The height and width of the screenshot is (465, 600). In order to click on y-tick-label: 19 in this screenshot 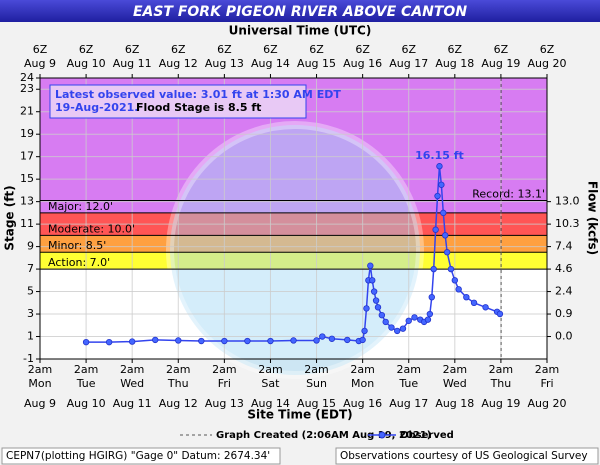, I will do `click(27, 133)`.